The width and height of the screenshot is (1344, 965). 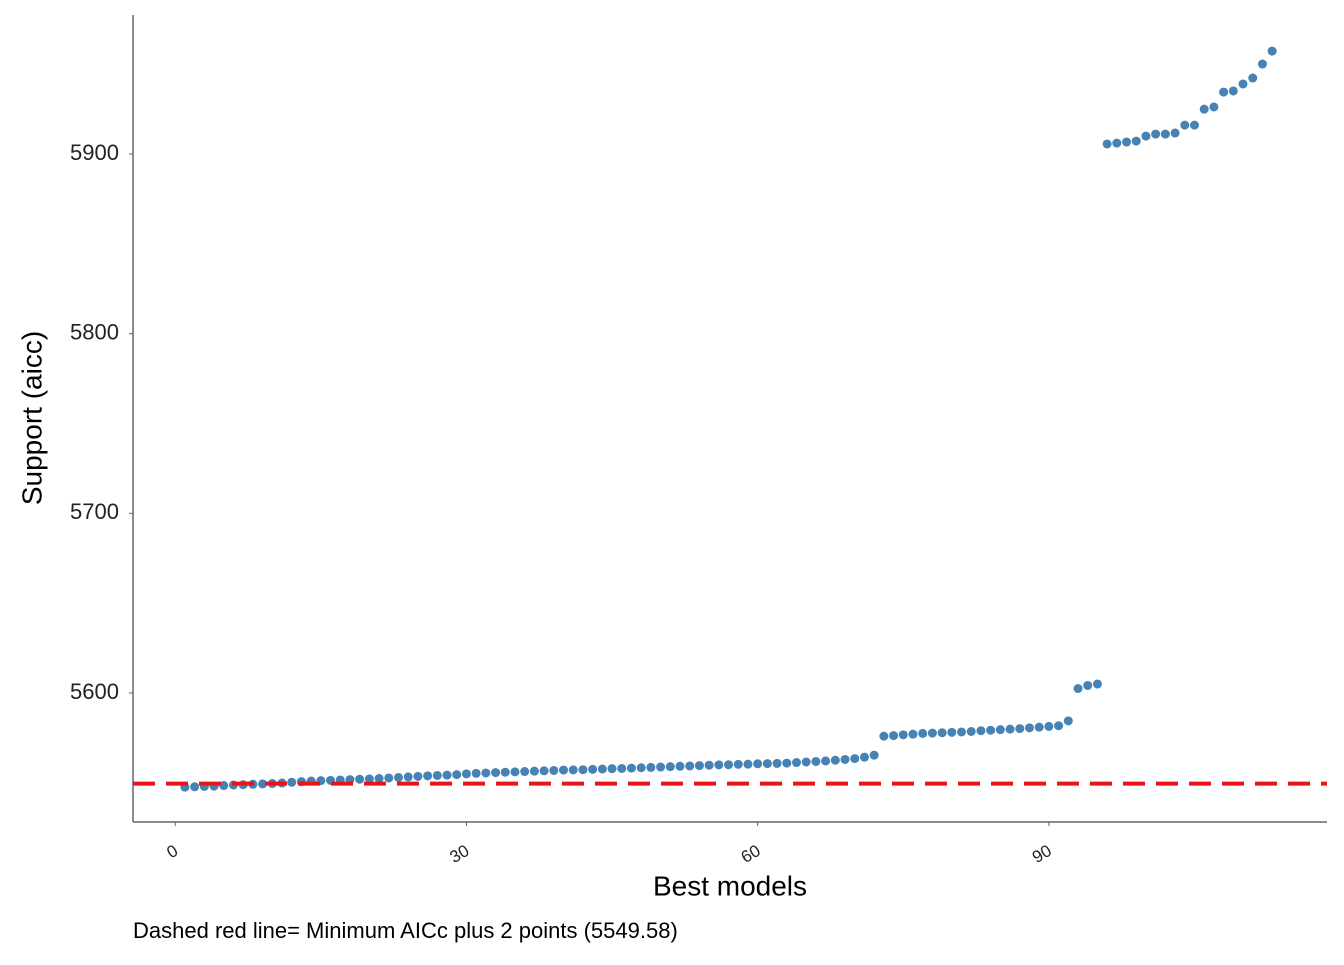 What do you see at coordinates (173, 851) in the screenshot?
I see `x-tick-label: 0` at bounding box center [173, 851].